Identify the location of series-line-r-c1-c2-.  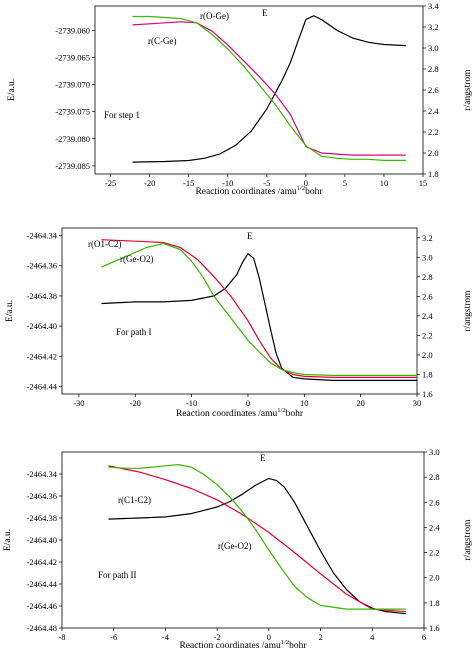
(257, 539).